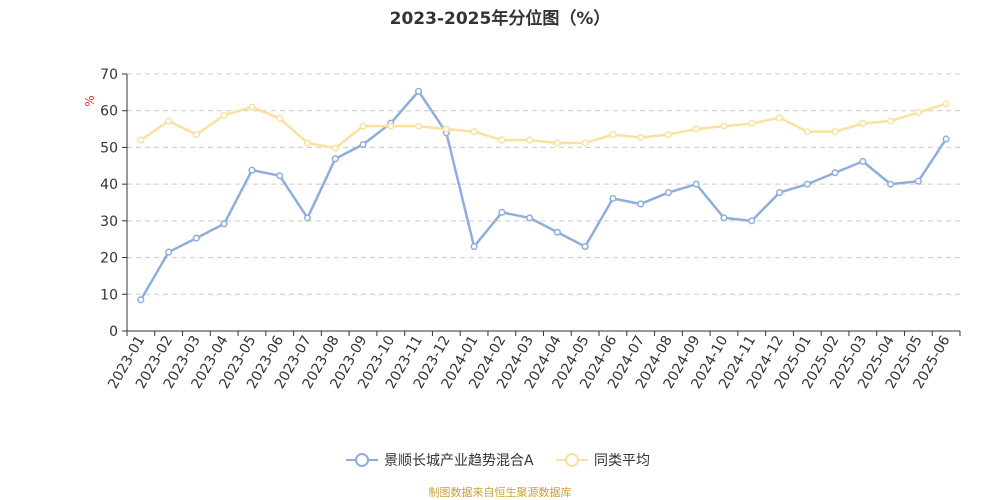 This screenshot has height=500, width=1000. What do you see at coordinates (500, 19) in the screenshot?
I see `chart-title: 2023-2025年分位图（%）` at bounding box center [500, 19].